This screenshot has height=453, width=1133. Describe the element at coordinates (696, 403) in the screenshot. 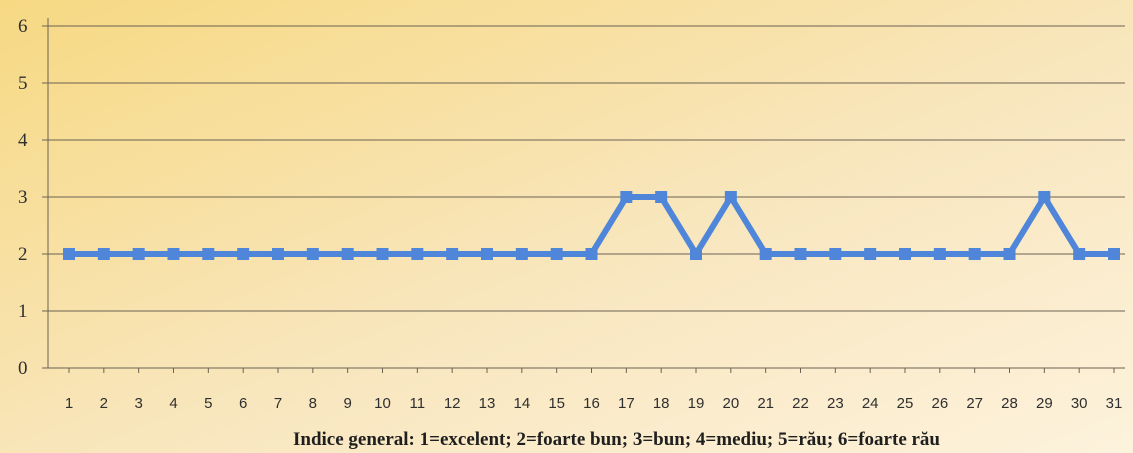

I see `x-tick-label: 19` at that location.